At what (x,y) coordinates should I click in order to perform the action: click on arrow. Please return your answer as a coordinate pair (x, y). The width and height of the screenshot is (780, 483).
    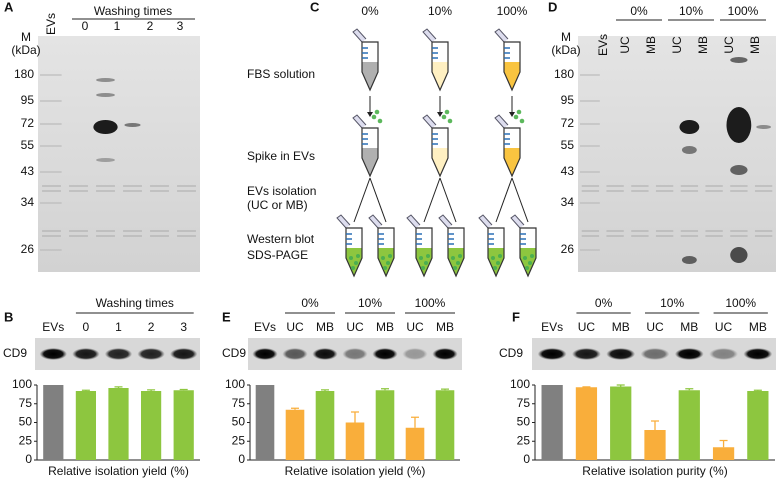
    Looking at the image, I should click on (362, 200).